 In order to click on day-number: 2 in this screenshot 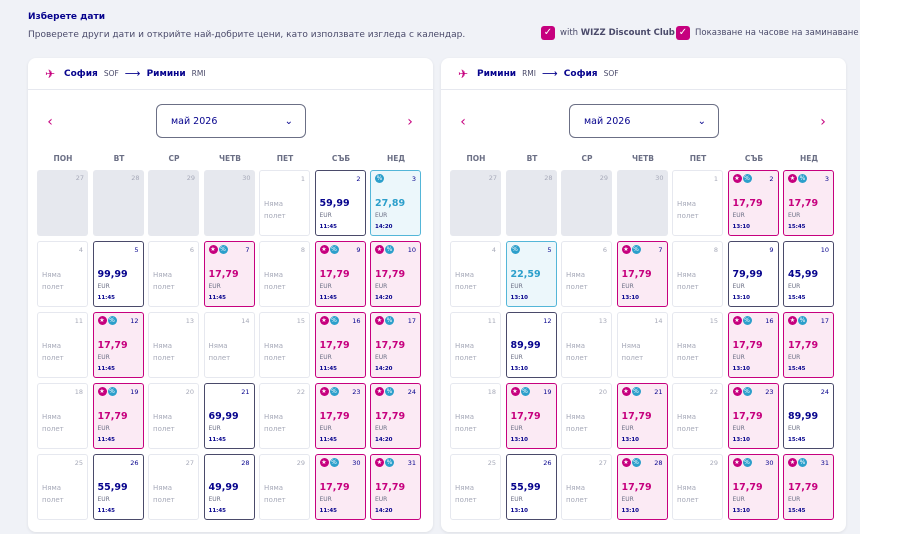, I will do `click(358, 179)`.